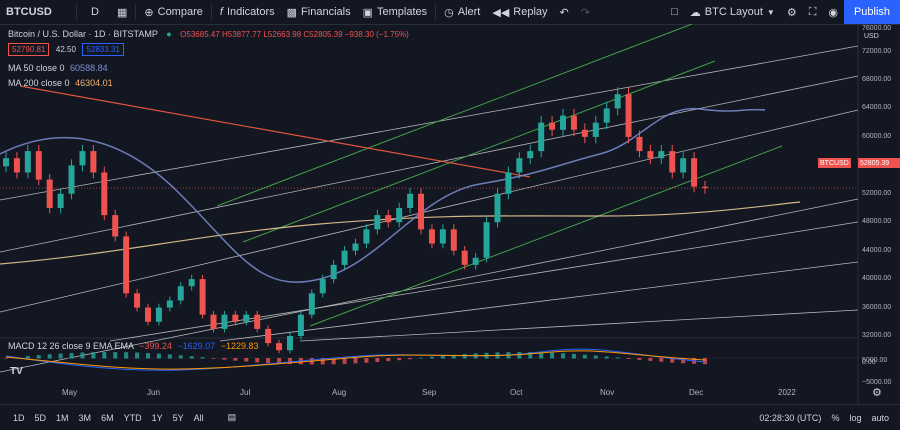 The height and width of the screenshot is (430, 900). What do you see at coordinates (198, 417) in the screenshot?
I see `range-all: All` at bounding box center [198, 417].